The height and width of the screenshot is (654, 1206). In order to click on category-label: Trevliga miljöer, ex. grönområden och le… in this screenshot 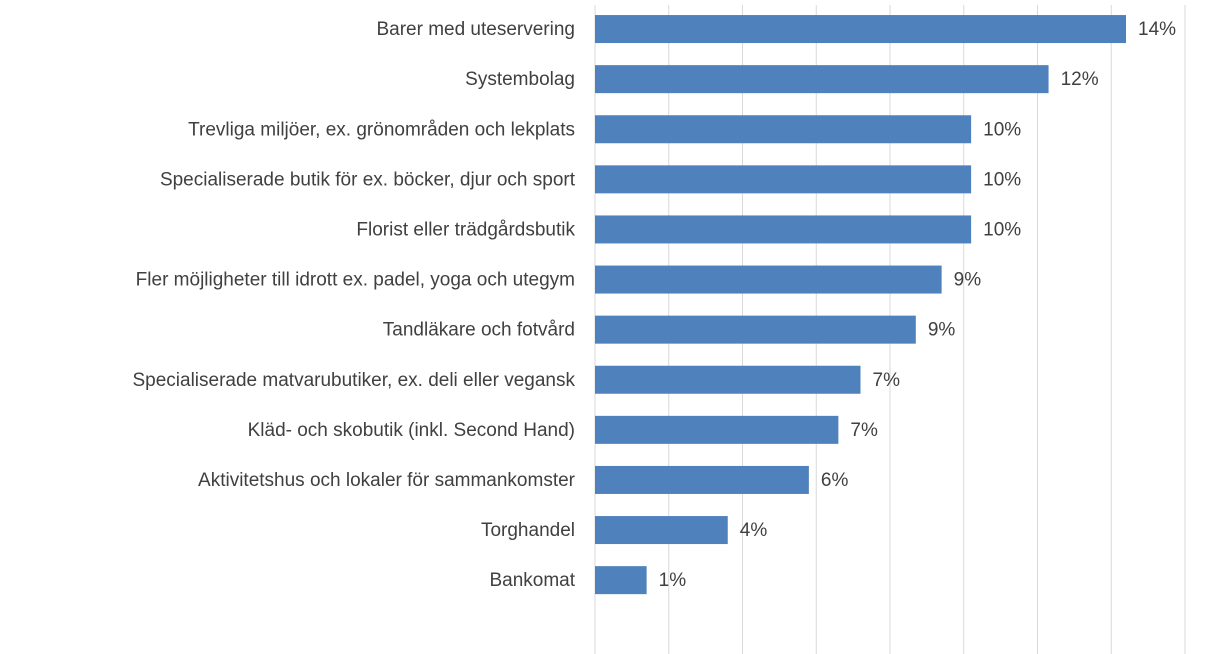, I will do `click(381, 129)`.